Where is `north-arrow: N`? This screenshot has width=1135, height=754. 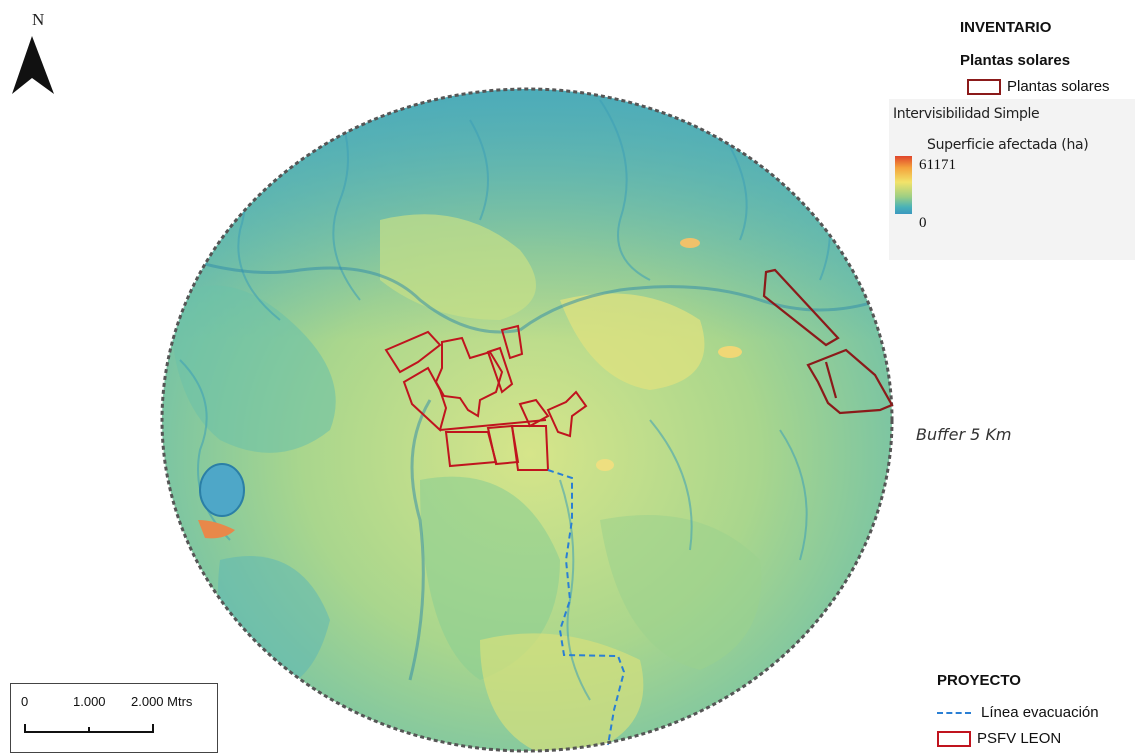 north-arrow: N is located at coordinates (33, 52).